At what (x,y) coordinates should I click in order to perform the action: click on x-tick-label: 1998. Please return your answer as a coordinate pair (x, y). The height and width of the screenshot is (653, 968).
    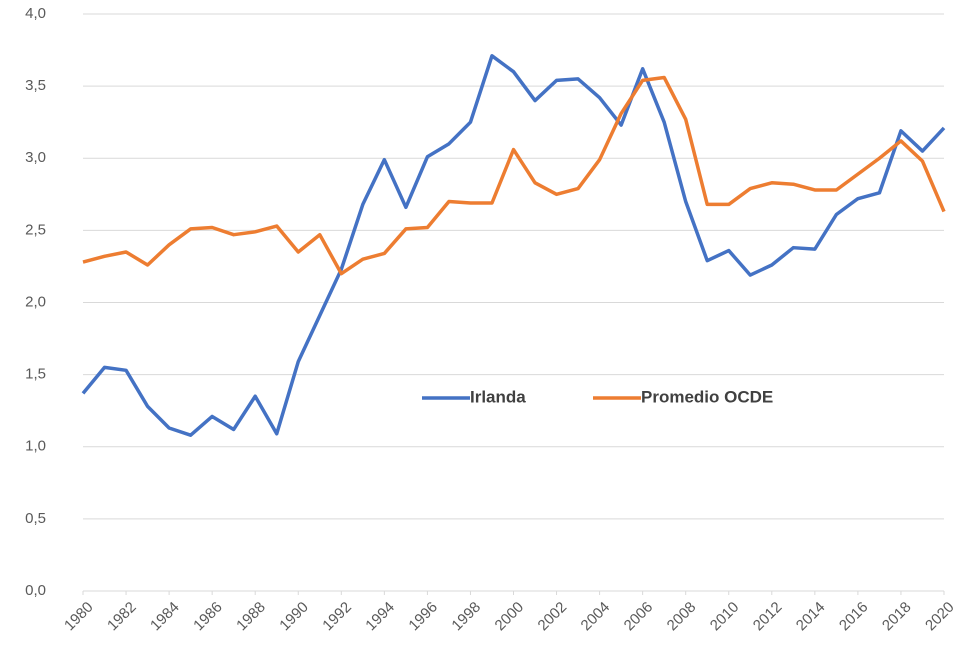
    Looking at the image, I should click on (466, 617).